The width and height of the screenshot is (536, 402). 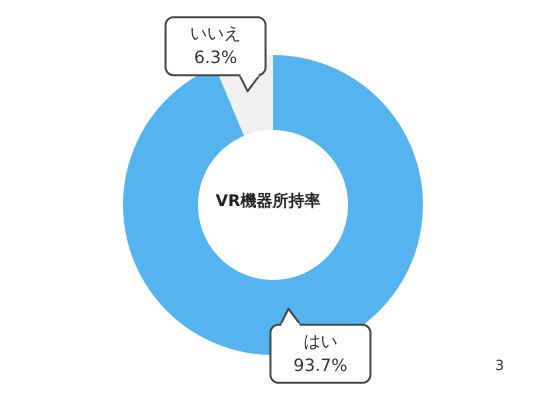 What do you see at coordinates (268, 200) in the screenshot?
I see `text: VR機器所持率` at bounding box center [268, 200].